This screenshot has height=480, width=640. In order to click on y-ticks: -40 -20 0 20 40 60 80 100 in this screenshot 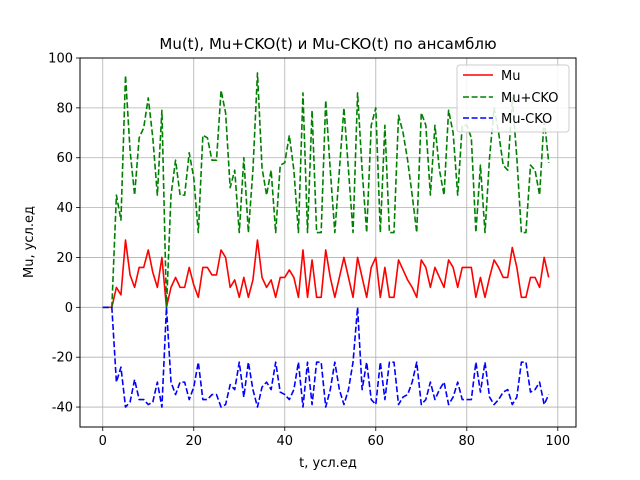, I will do `click(64, 234)`.